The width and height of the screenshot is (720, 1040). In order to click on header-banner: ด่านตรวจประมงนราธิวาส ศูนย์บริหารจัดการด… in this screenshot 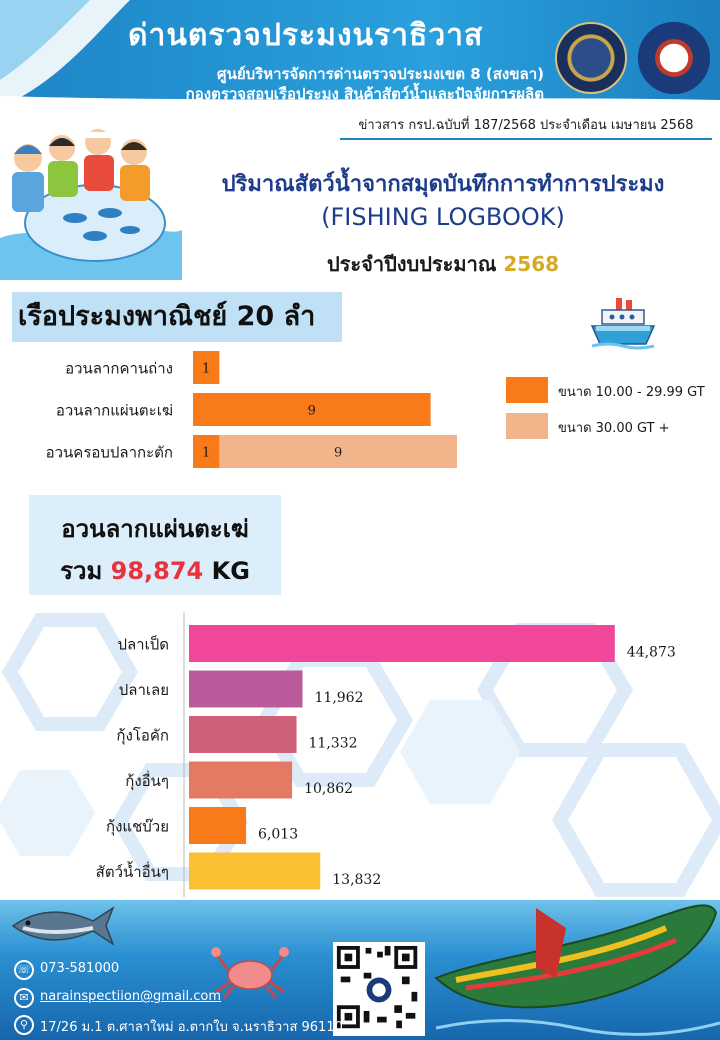, I will do `click(360, 54)`.